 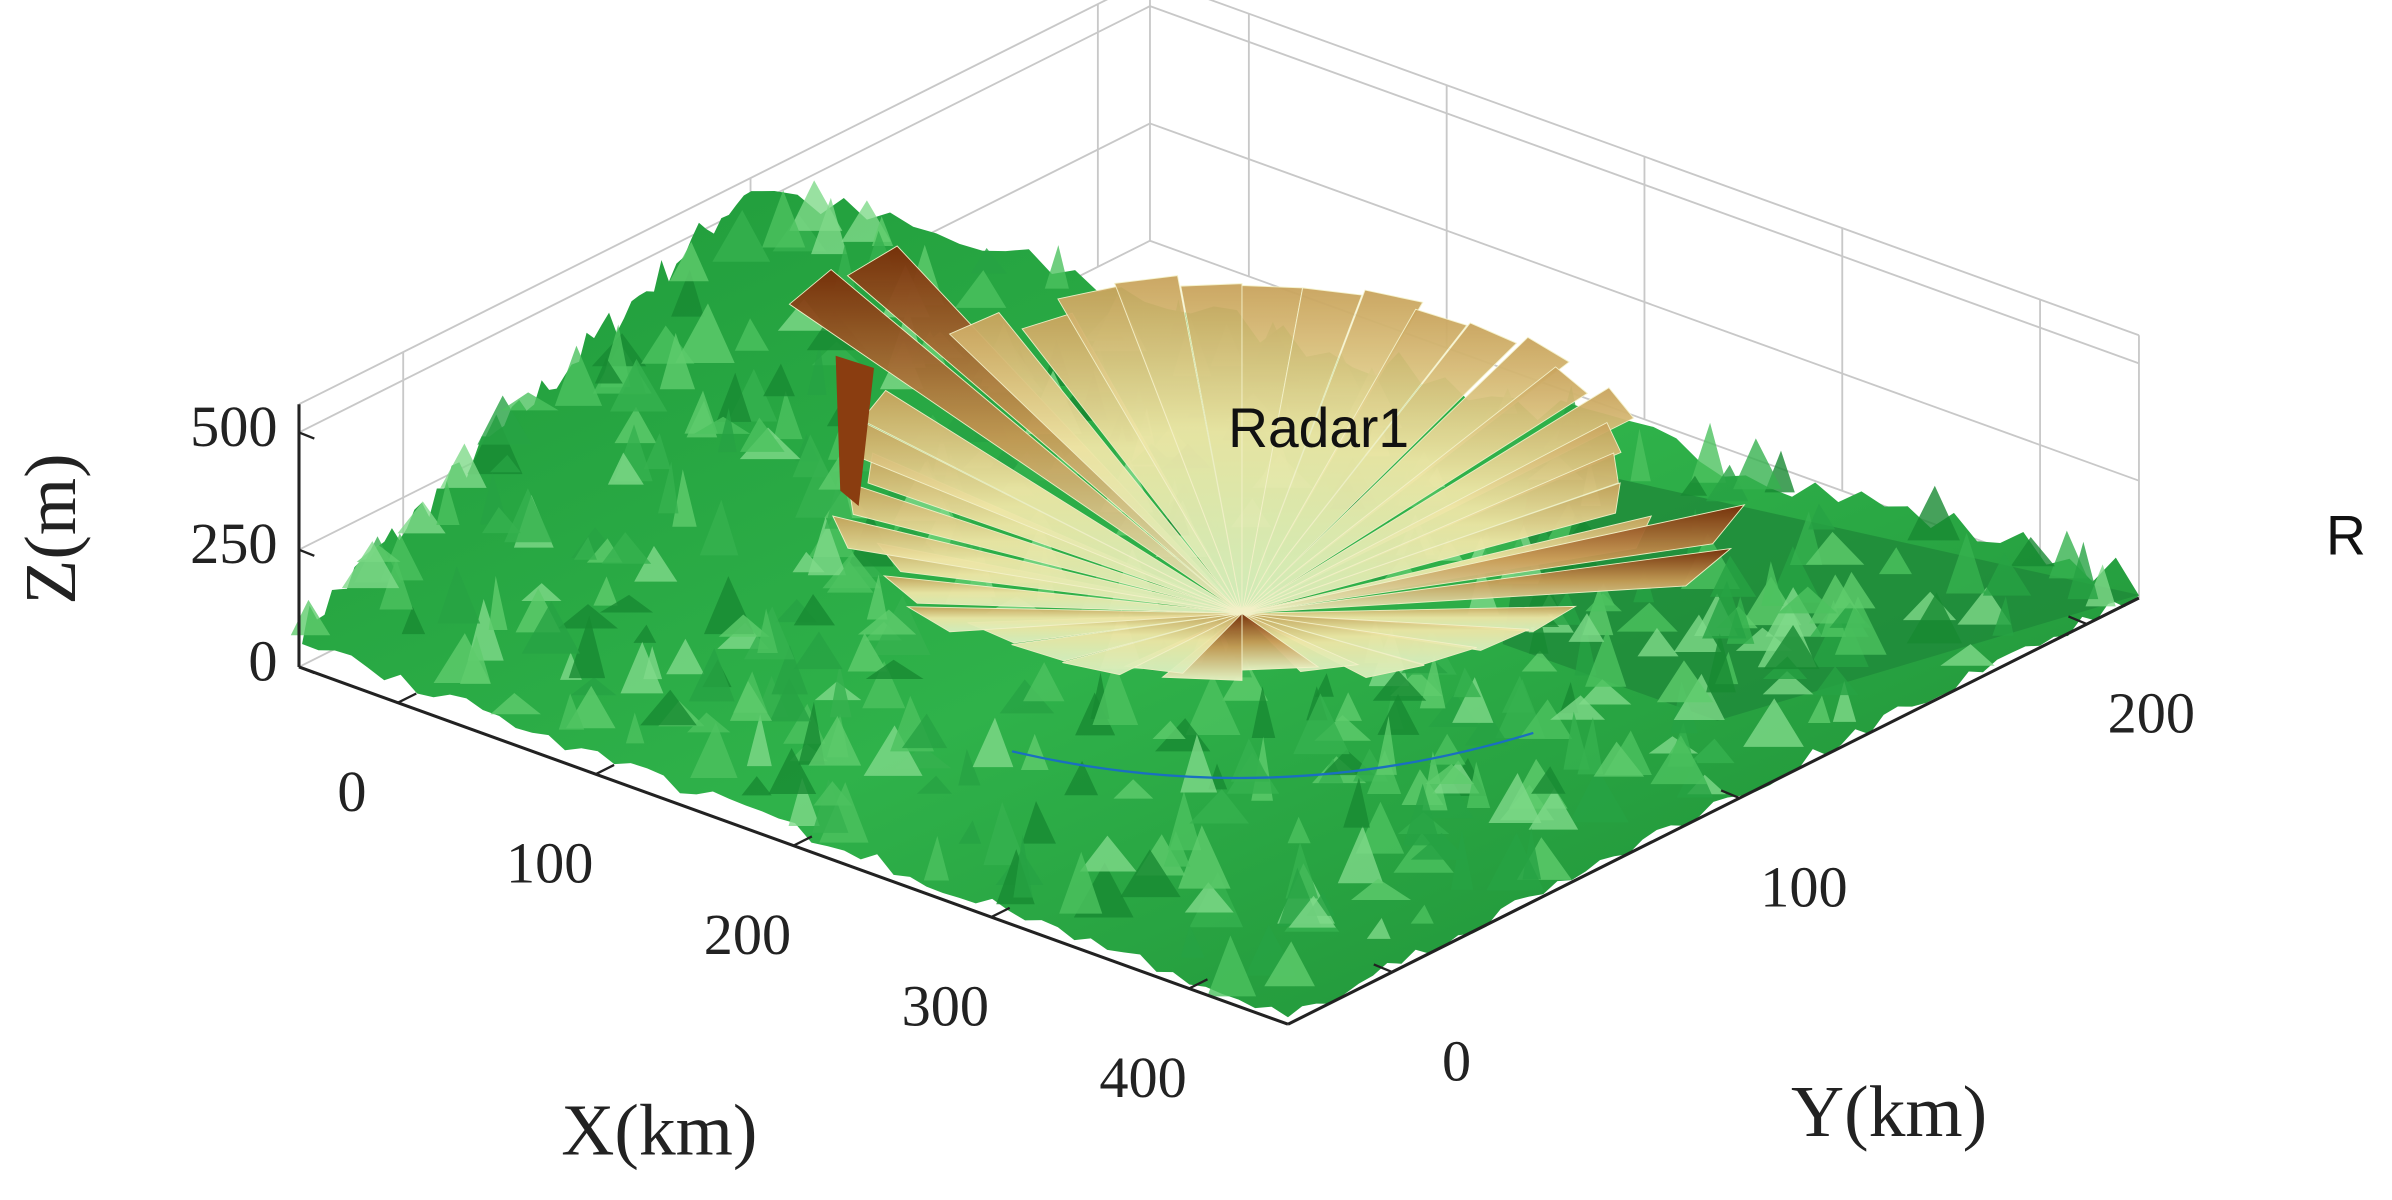 What do you see at coordinates (747, 934) in the screenshot?
I see `x-tick-label: 200` at bounding box center [747, 934].